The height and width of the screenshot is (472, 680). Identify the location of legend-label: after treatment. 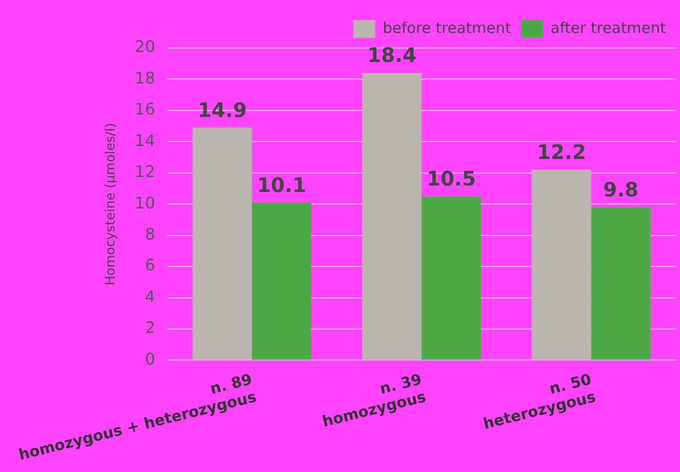
(608, 27).